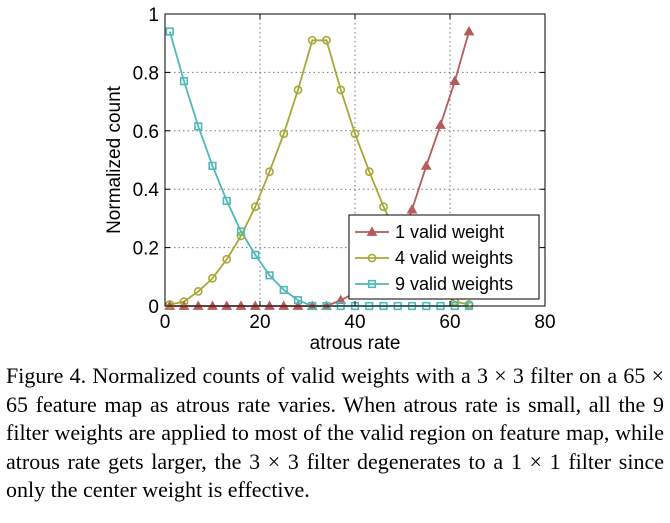 The width and height of the screenshot is (670, 523). What do you see at coordinates (146, 132) in the screenshot?
I see `y-tick-label: 0.6` at bounding box center [146, 132].